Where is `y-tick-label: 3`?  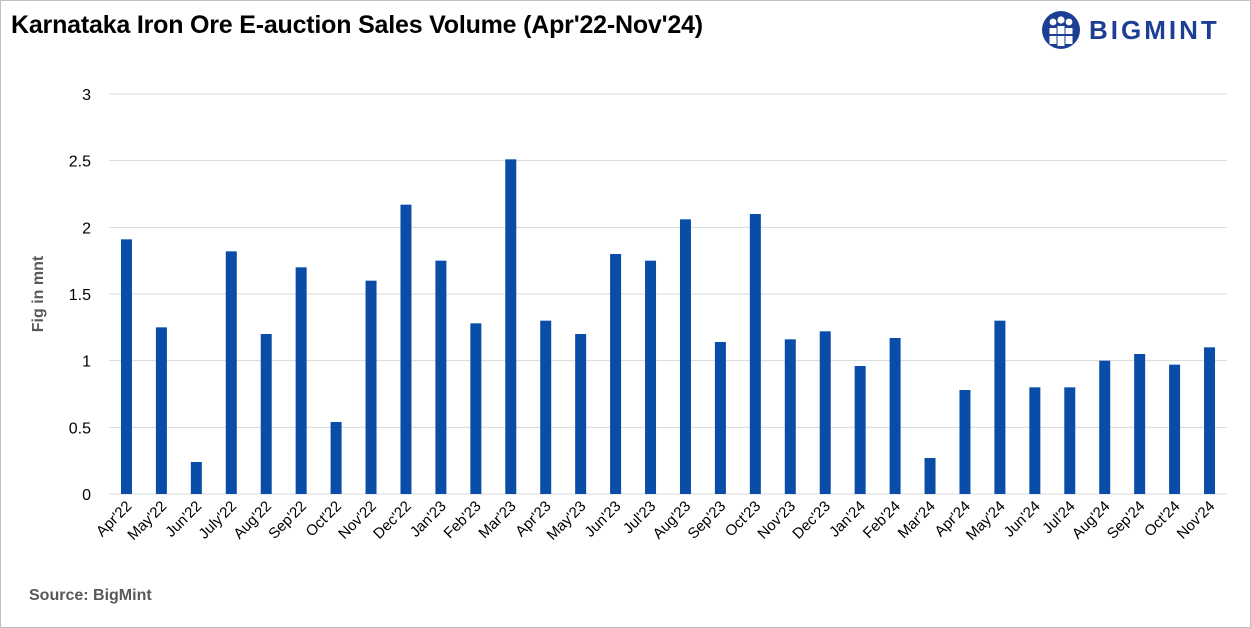
y-tick-label: 3 is located at coordinates (86, 95).